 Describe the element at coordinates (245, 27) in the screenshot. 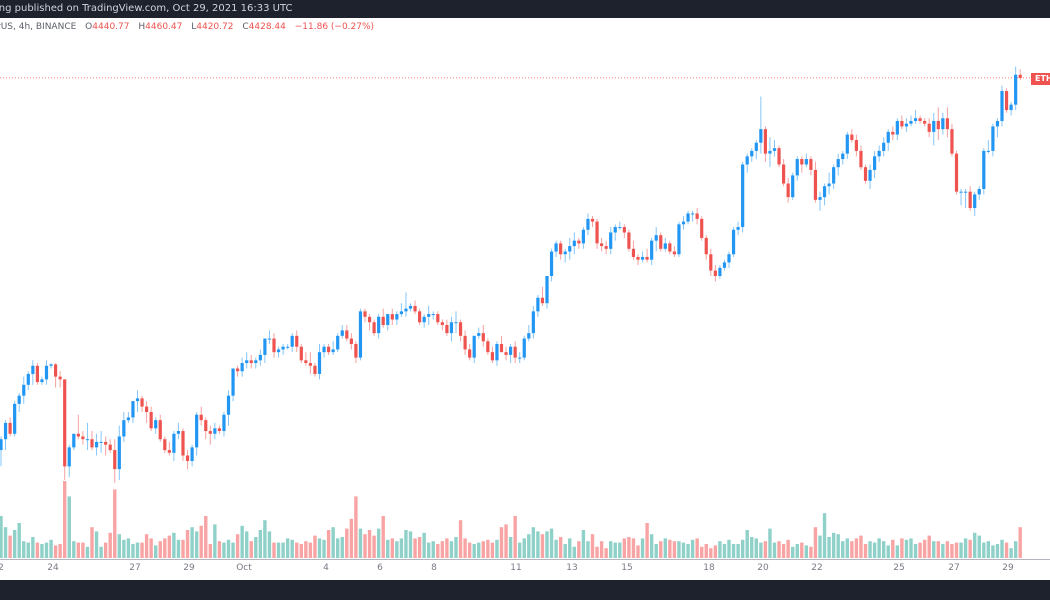

I see `close-label: C` at that location.